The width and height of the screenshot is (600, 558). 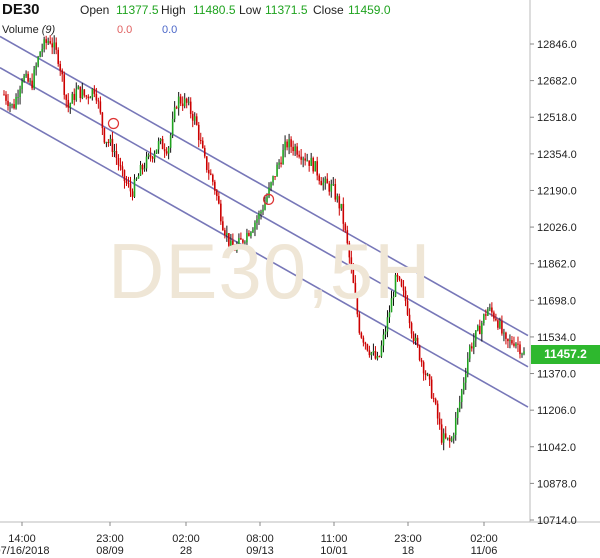 I want to click on y-tick-label: 10878.0, so click(x=557, y=484).